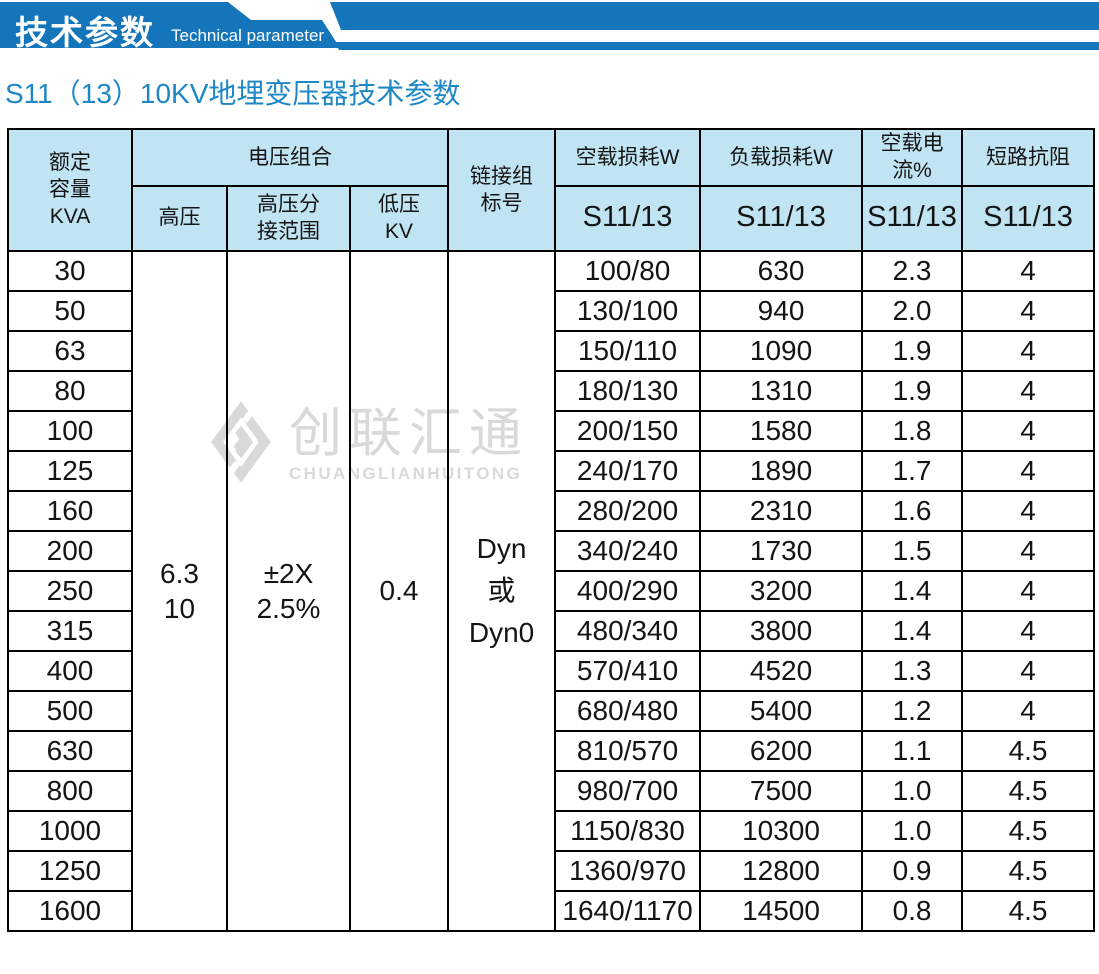 The image size is (1099, 974). I want to click on cell-capacity: 500, so click(70, 710).